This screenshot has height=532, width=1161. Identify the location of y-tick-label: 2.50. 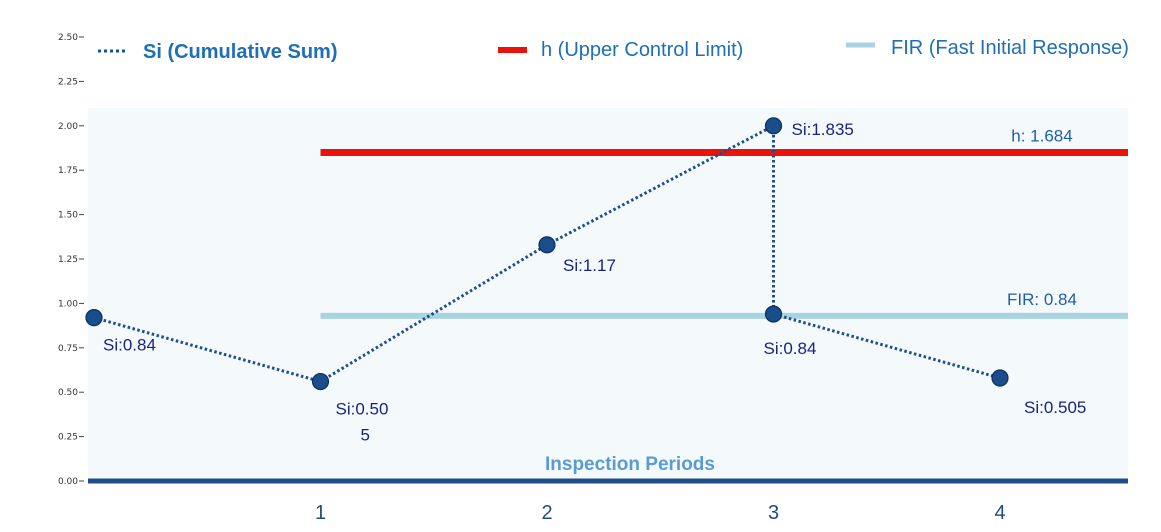
(68, 38).